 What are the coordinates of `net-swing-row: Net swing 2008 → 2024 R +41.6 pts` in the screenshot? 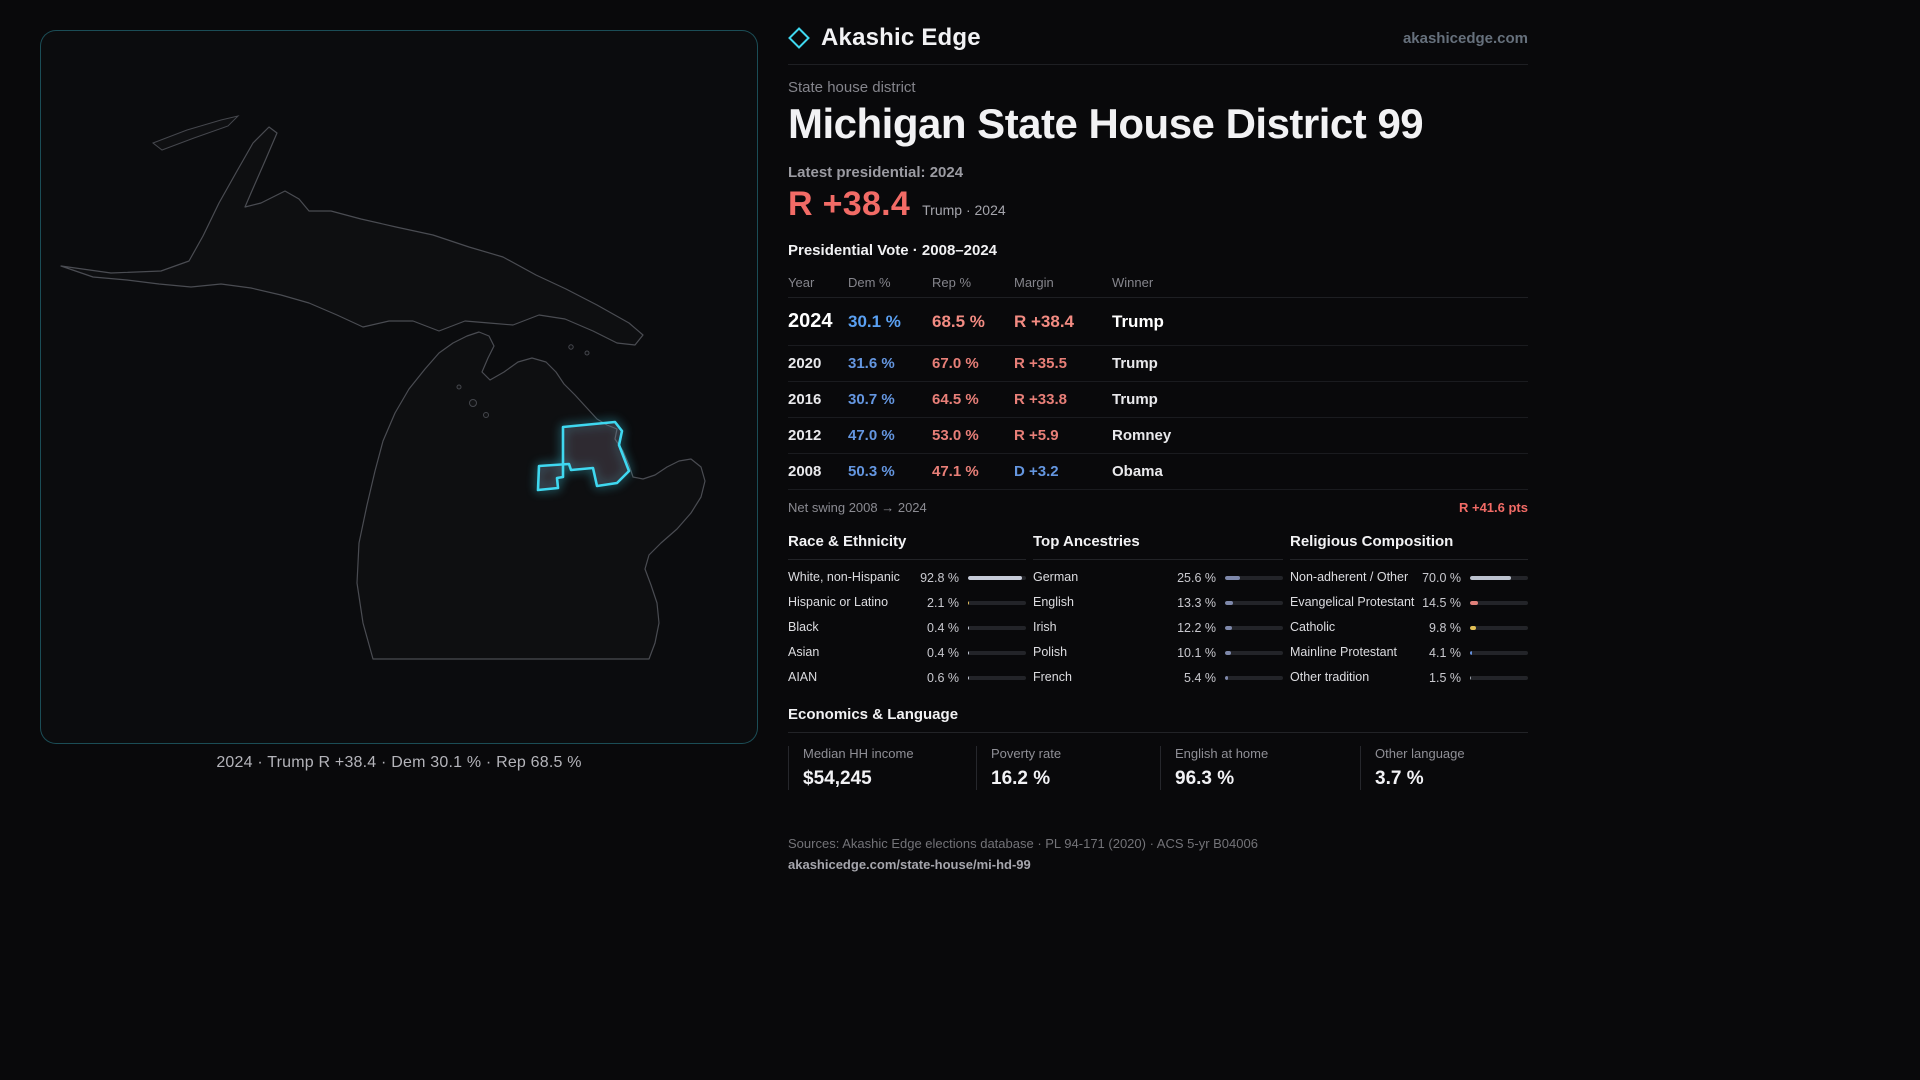 It's located at (1158, 506).